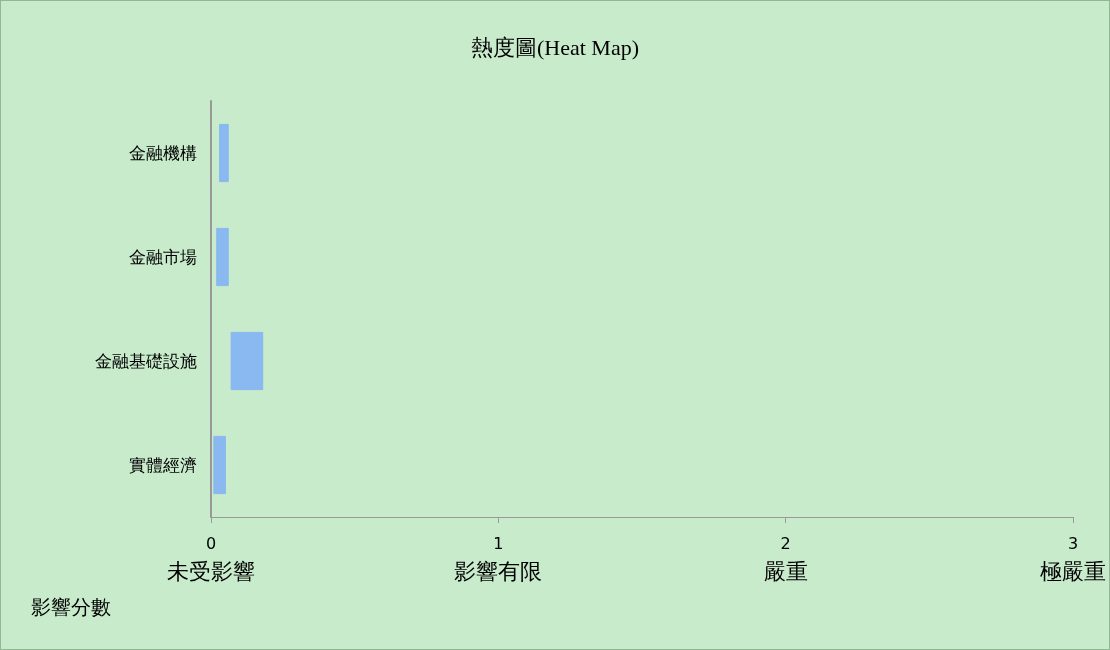 The height and width of the screenshot is (650, 1110). I want to click on y-tick-label: 金融市場, so click(163, 257).